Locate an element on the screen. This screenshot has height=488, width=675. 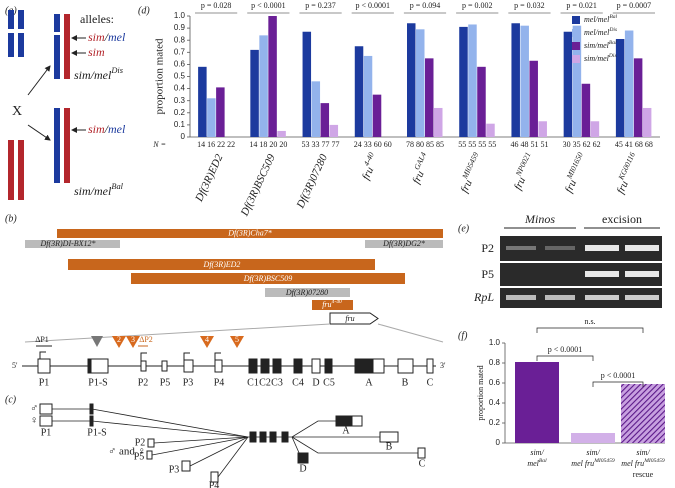
deficiency-label: Df(3R)BSC509 is located at coordinates (267, 278).